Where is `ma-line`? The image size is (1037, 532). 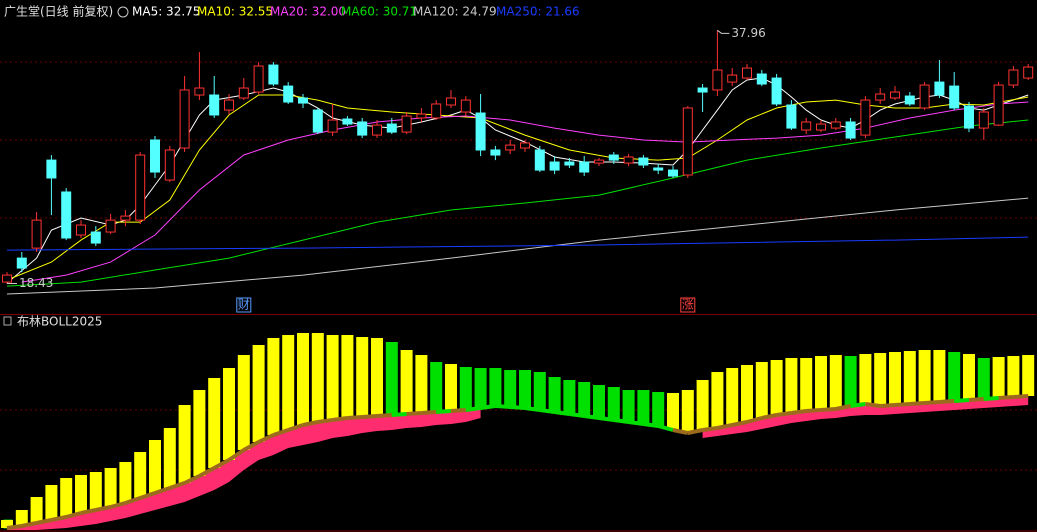 ma-line is located at coordinates (517, 243).